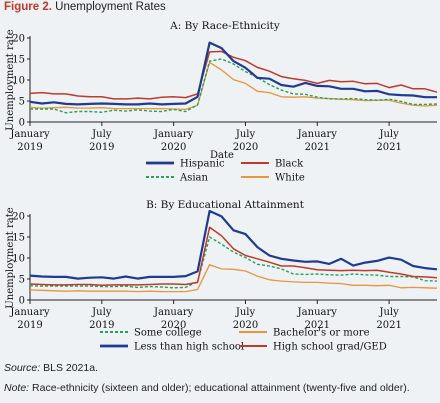 This screenshot has width=440, height=403. I want to click on source-label: Source:, so click(22, 368).